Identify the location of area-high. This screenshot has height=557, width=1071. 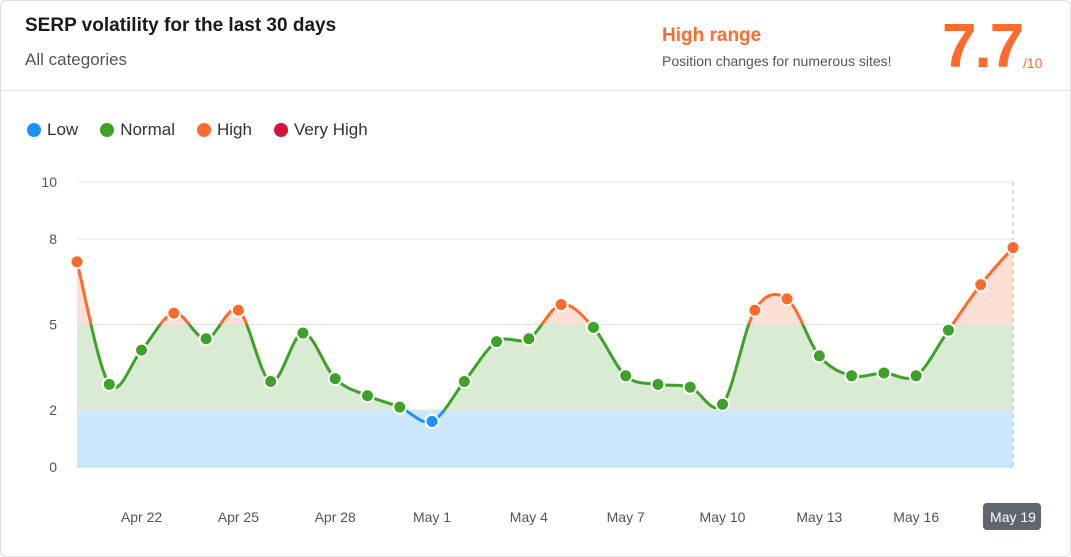
(545, 286).